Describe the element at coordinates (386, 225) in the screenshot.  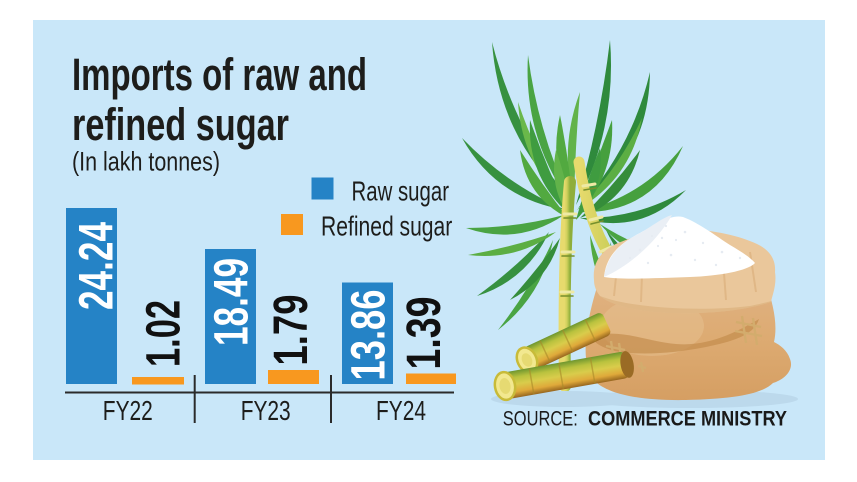
I see `svg-text: Refined sugar` at that location.